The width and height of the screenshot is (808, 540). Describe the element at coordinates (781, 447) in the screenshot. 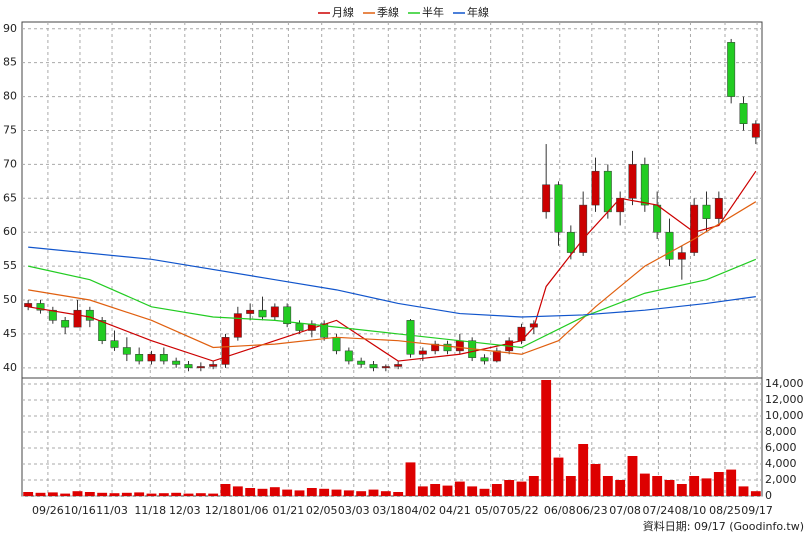

I see `volume-tick-label: 6,000` at that location.